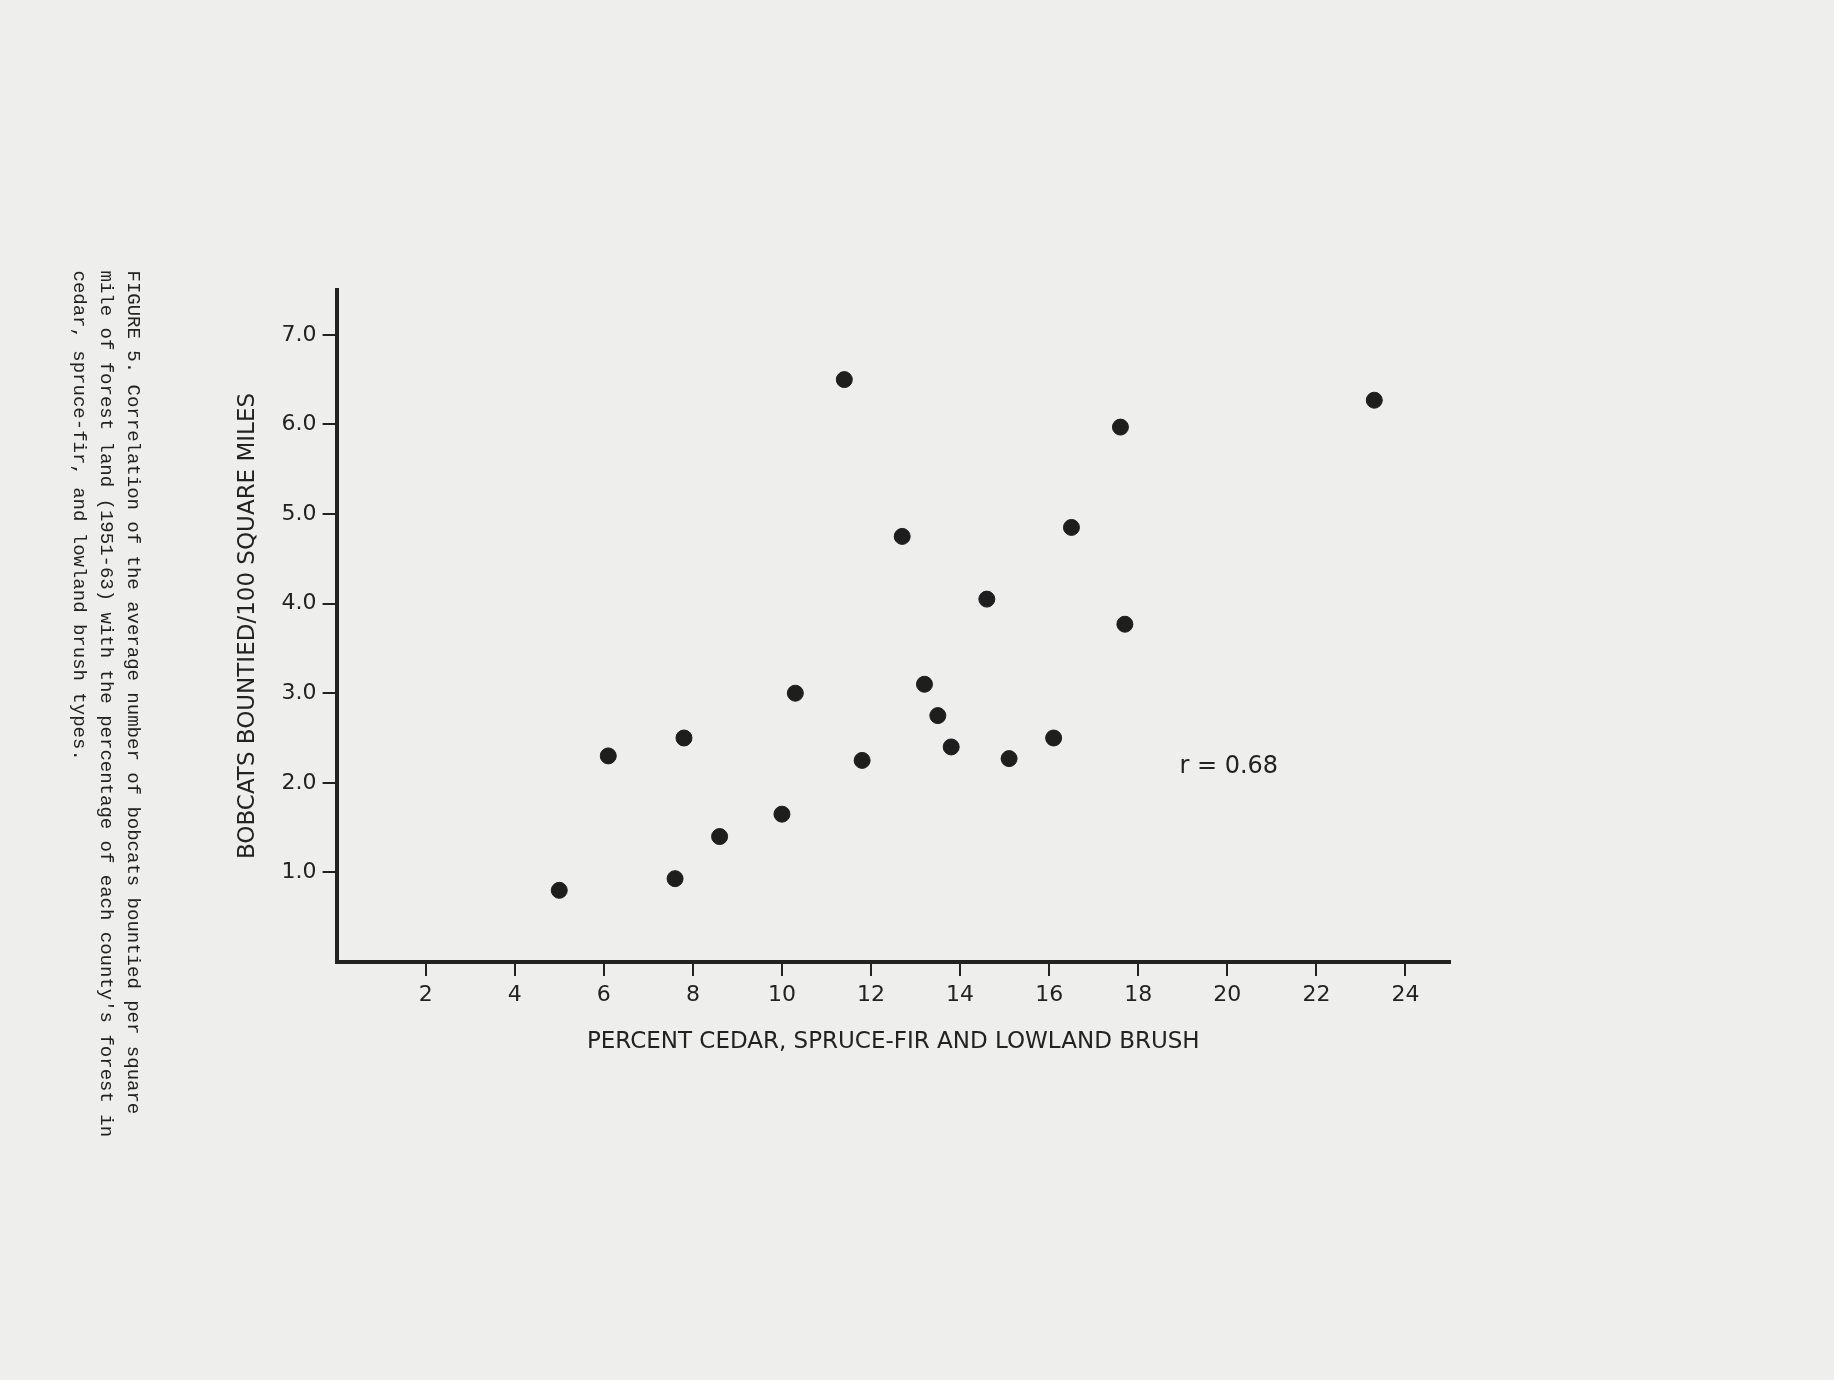  Describe the element at coordinates (692, 993) in the screenshot. I see `x-tick-label: 8` at that location.